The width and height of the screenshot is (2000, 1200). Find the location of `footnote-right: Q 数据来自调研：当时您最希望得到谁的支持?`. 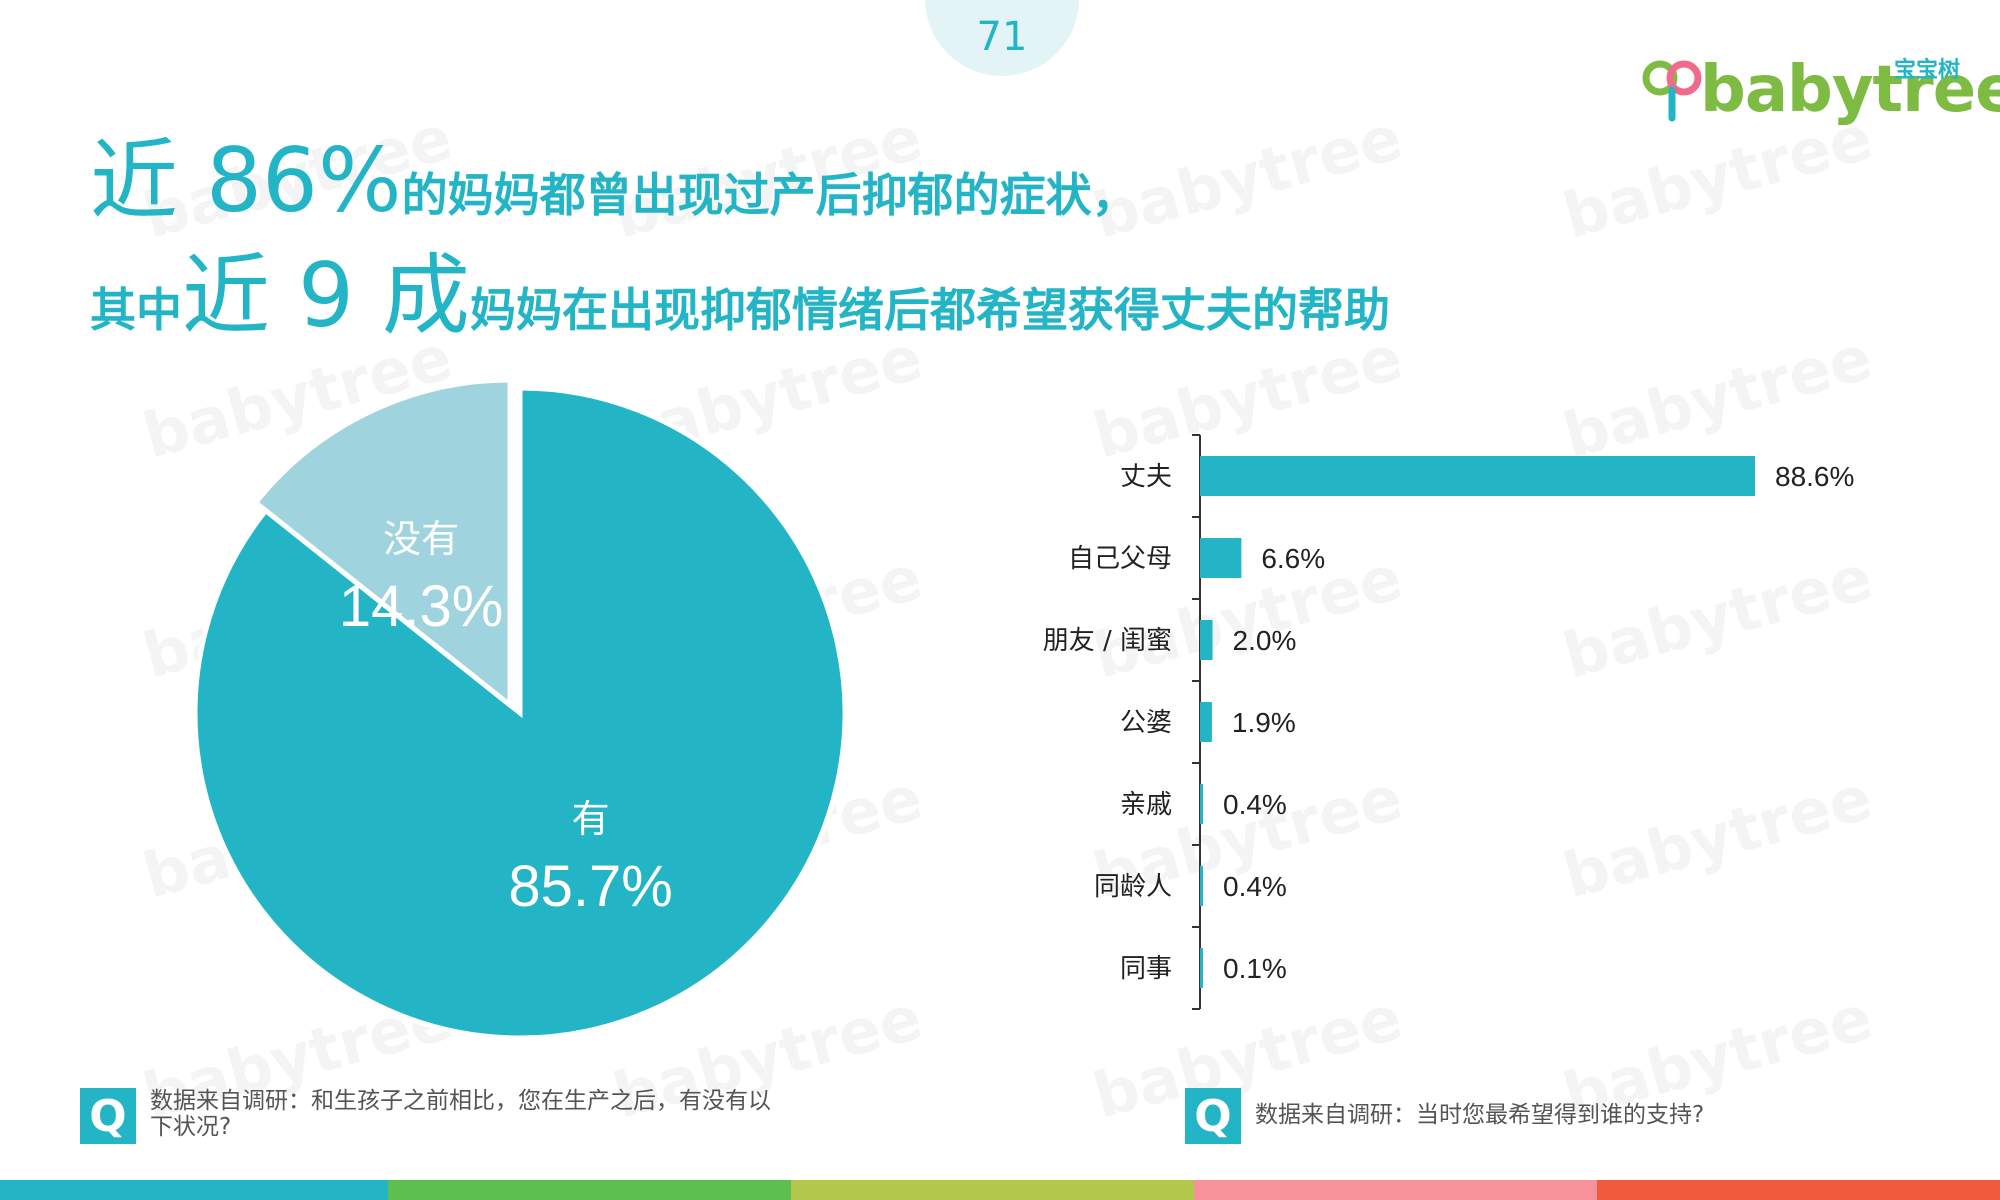

footnote-right: Q 数据来自调研：当时您最希望得到谁的支持? is located at coordinates (1520, 1116).